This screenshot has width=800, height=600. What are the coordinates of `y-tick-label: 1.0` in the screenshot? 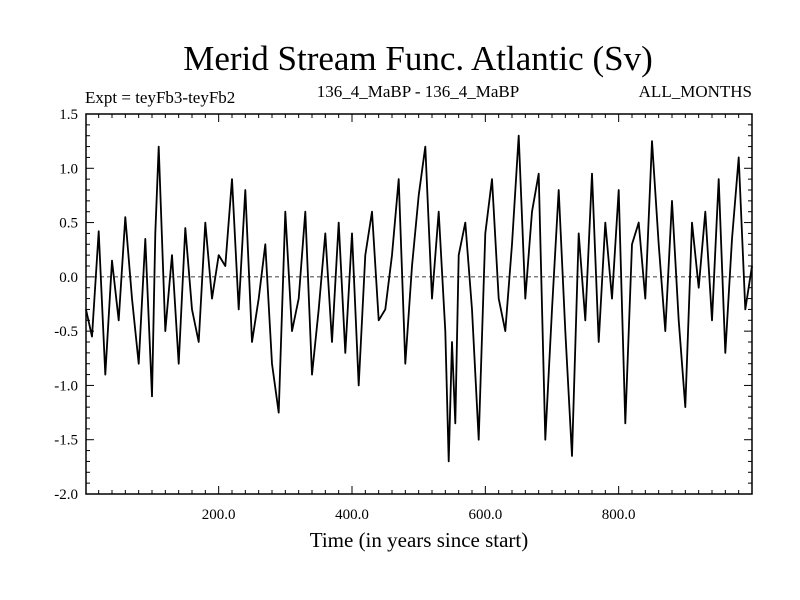 It's located at (68, 169).